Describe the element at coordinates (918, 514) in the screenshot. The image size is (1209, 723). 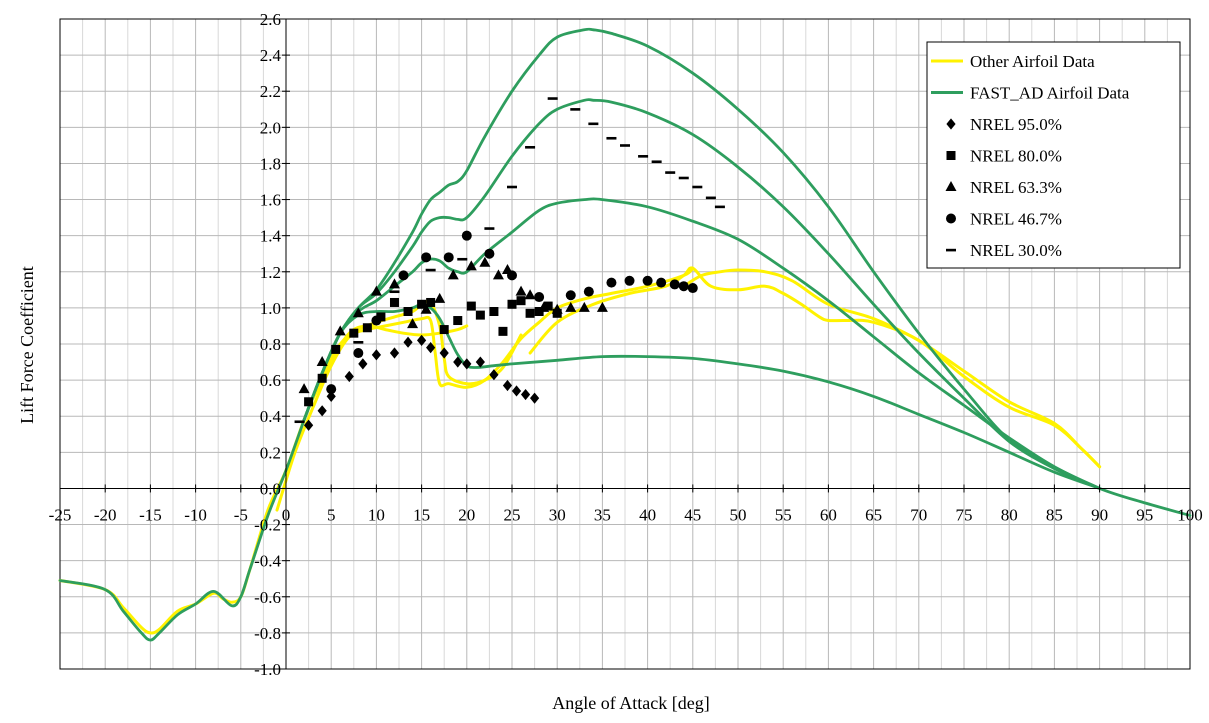
I see `x-tick-label: 70` at that location.